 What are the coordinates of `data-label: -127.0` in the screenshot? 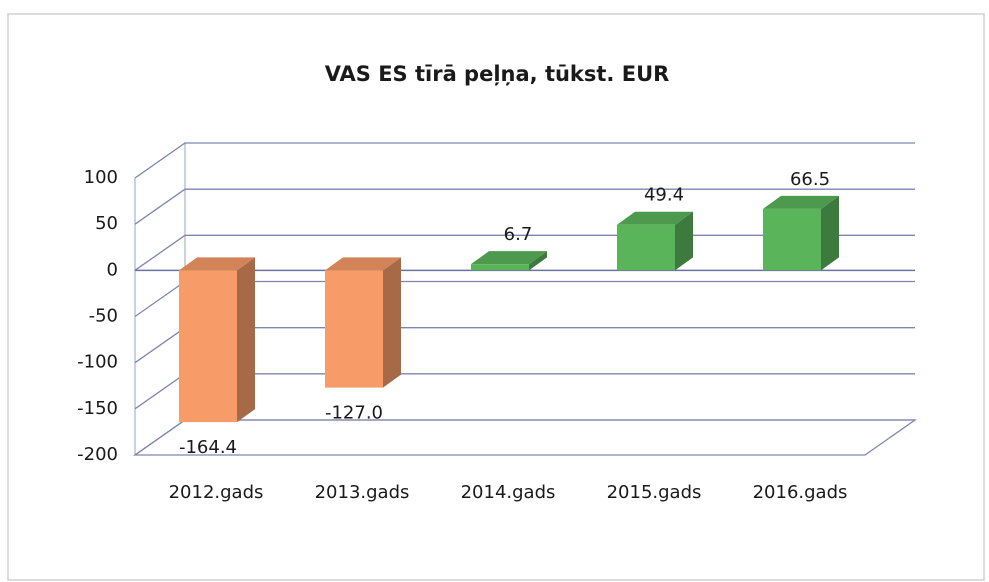 It's located at (354, 413).